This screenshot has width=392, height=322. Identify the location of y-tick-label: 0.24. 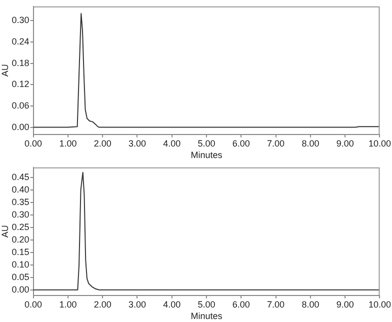
(21, 41).